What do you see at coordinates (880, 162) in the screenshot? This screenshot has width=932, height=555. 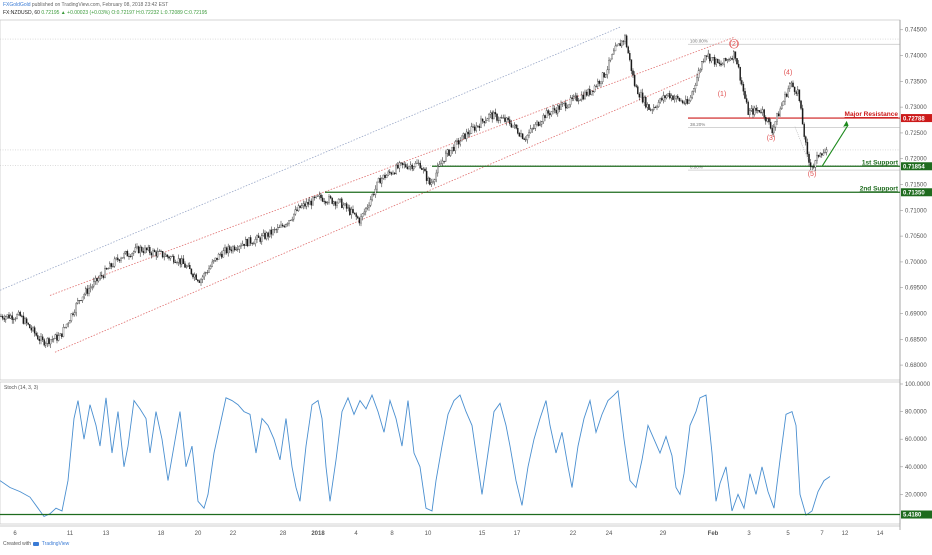 I see `level-label: 1st Support` at bounding box center [880, 162].